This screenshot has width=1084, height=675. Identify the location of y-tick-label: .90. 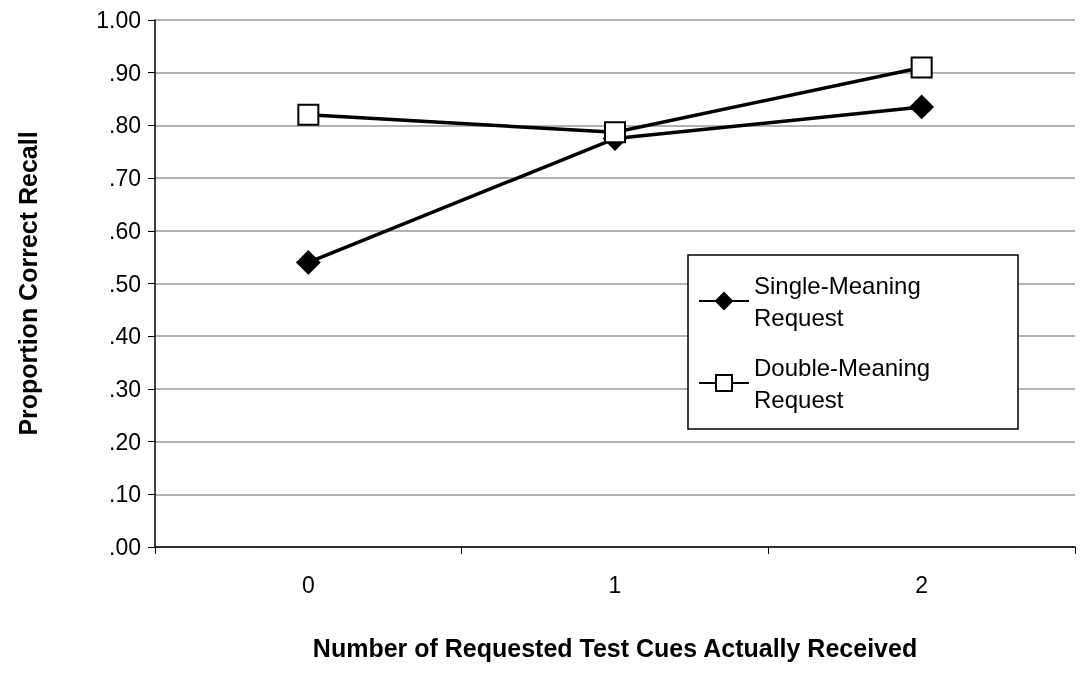
(125, 72).